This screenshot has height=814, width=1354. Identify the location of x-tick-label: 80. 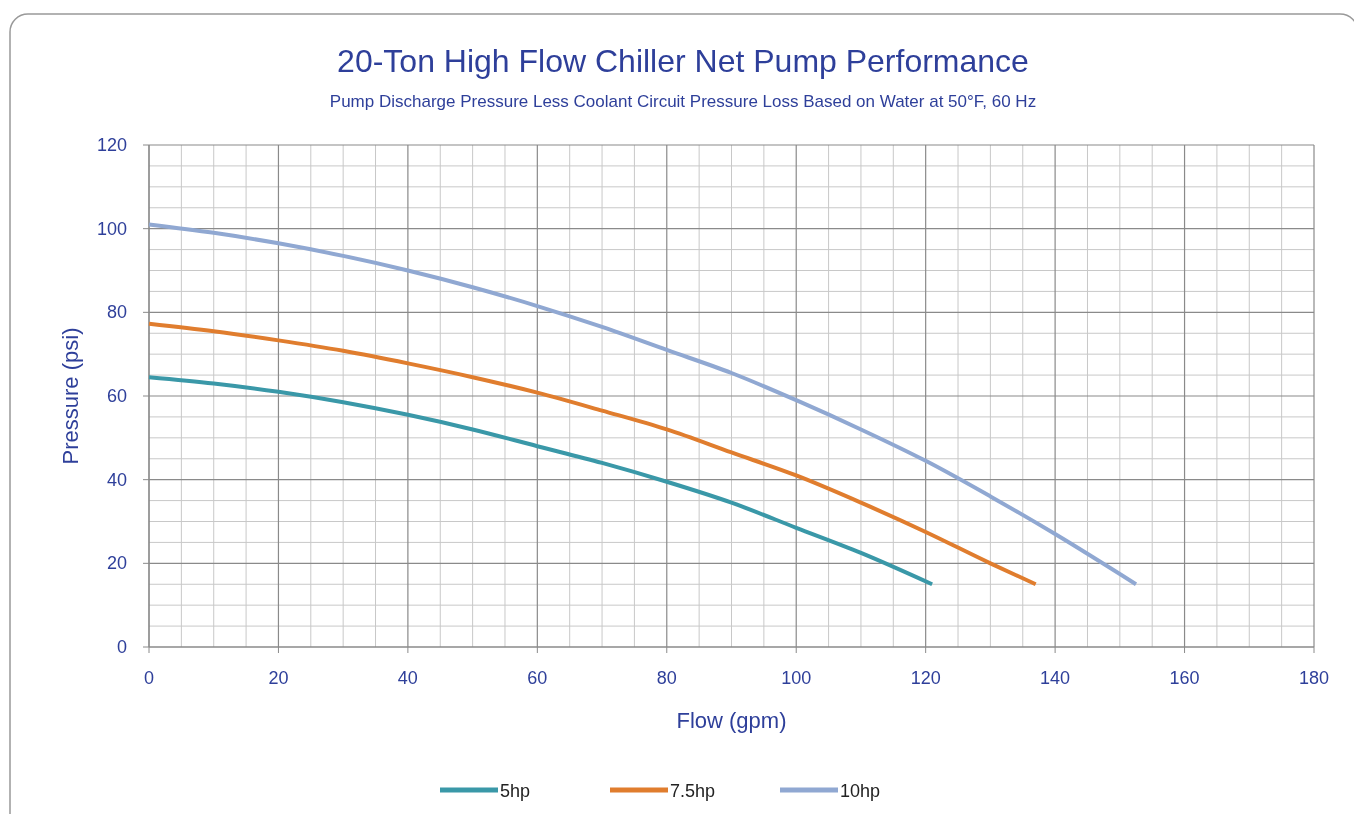
(666, 678).